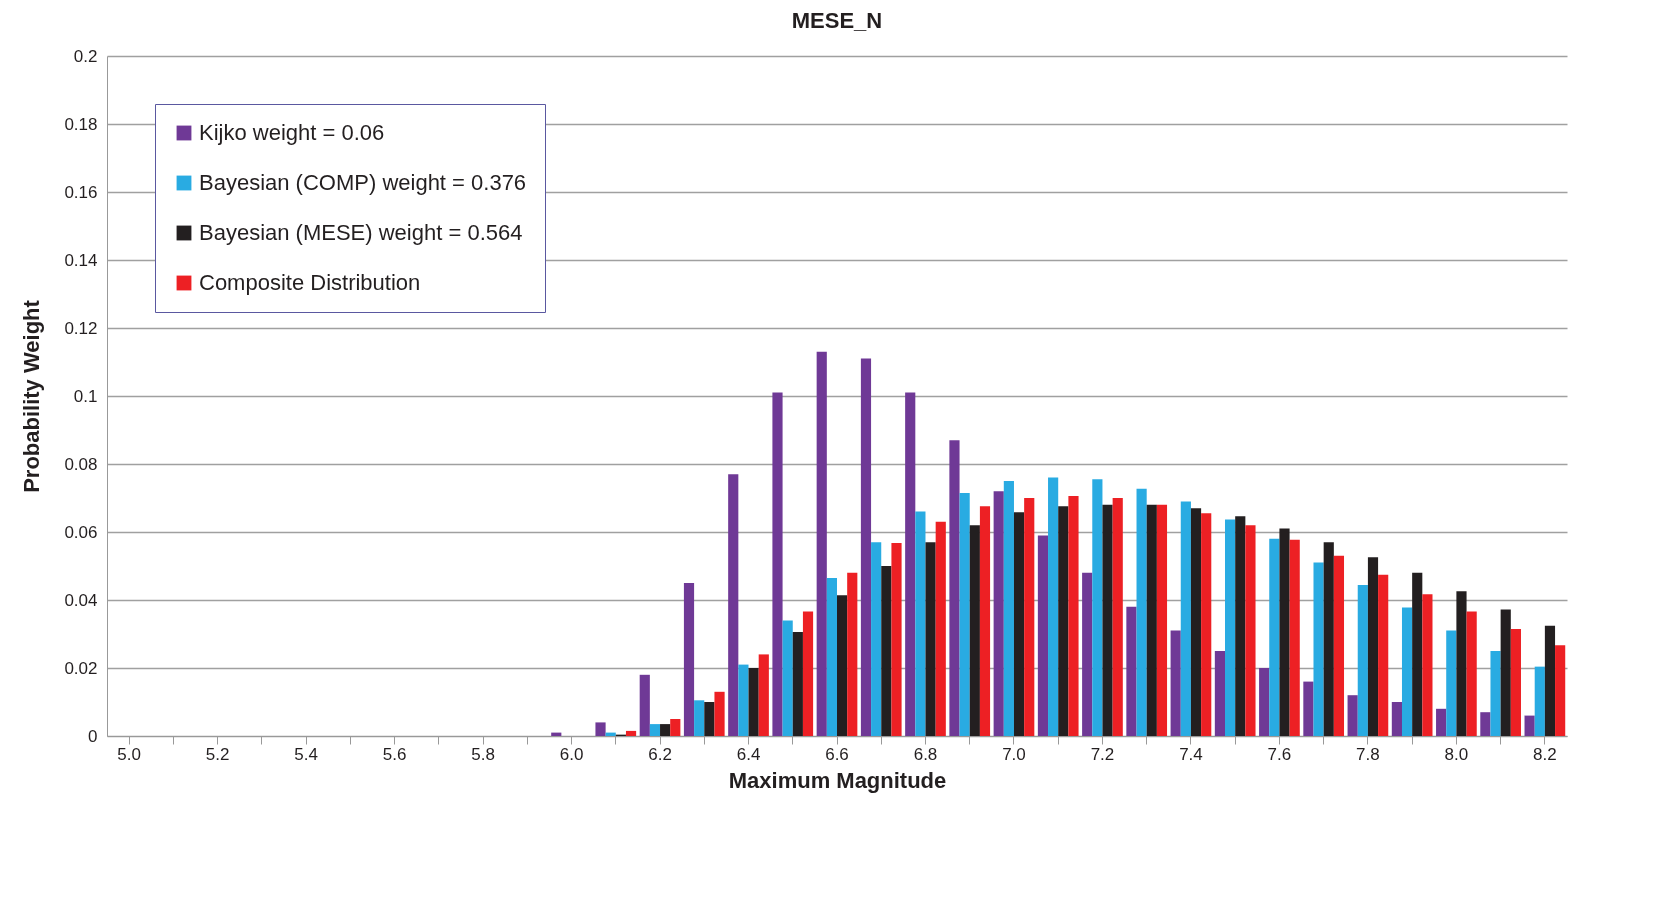  Describe the element at coordinates (1456, 754) in the screenshot. I see `x-tick-label: 8.0` at that location.